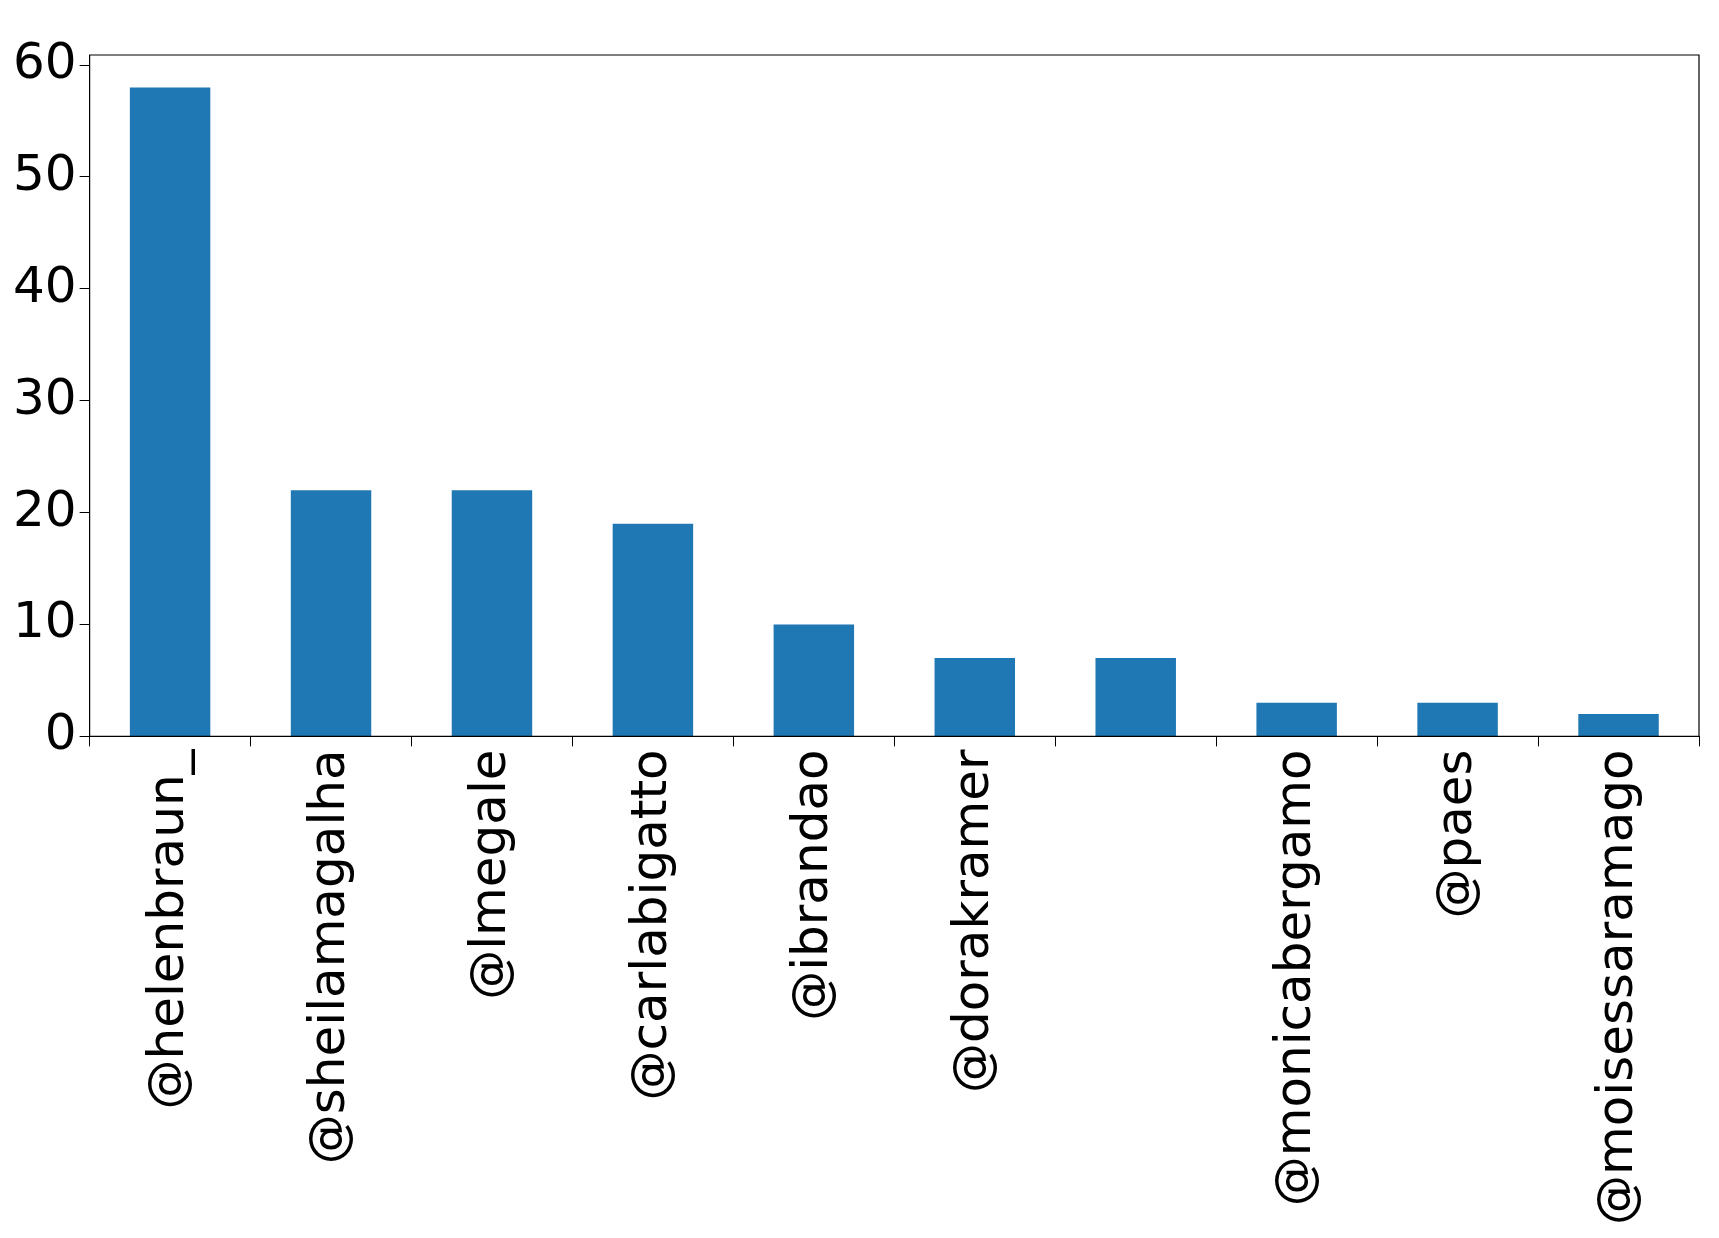 Image resolution: width=1719 pixels, height=1238 pixels. I want to click on x-tick-label: @carlabigatto, so click(648, 925).